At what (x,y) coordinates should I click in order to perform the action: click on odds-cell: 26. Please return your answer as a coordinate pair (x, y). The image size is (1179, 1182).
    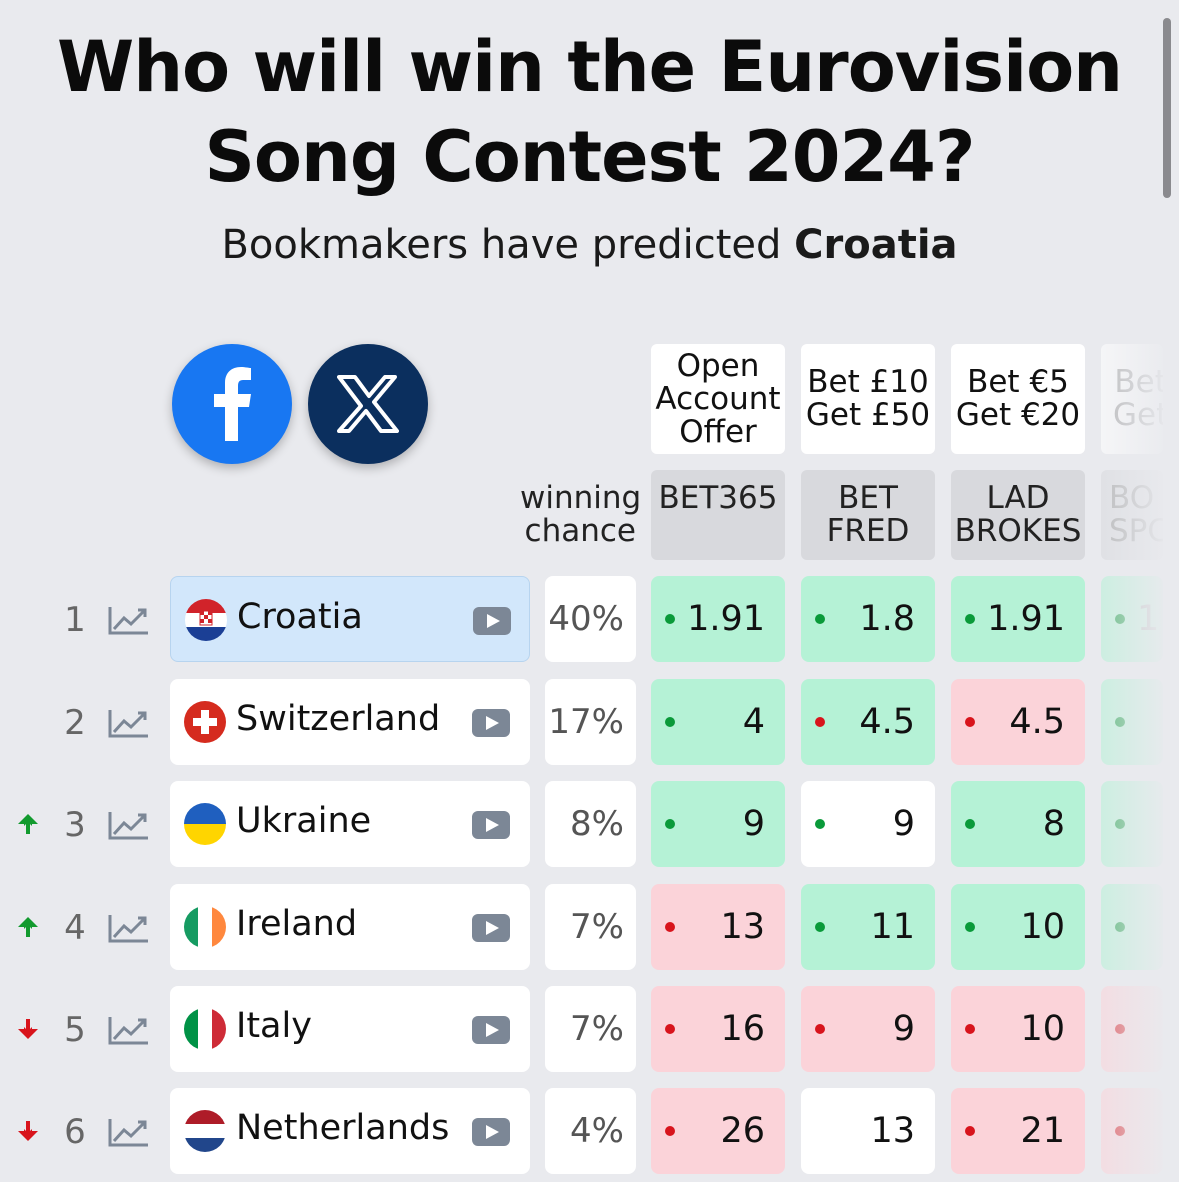
    Looking at the image, I should click on (718, 1131).